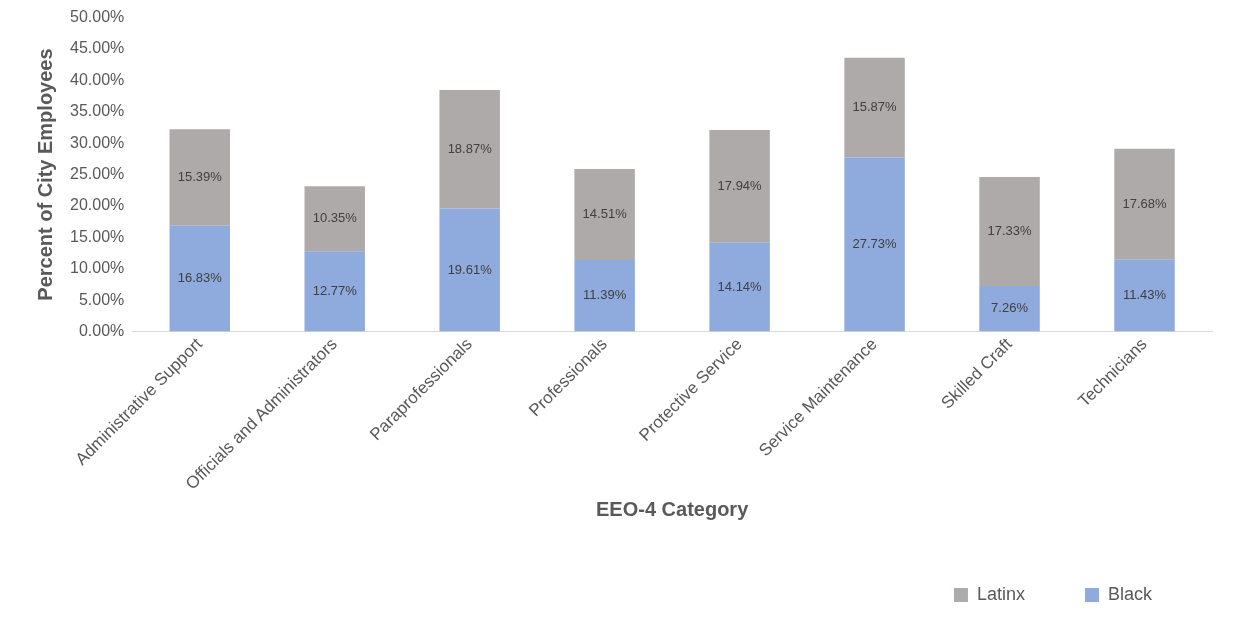 The height and width of the screenshot is (618, 1252). Describe the element at coordinates (44, 174) in the screenshot. I see `y-axis-title: Percent of City Employees` at that location.